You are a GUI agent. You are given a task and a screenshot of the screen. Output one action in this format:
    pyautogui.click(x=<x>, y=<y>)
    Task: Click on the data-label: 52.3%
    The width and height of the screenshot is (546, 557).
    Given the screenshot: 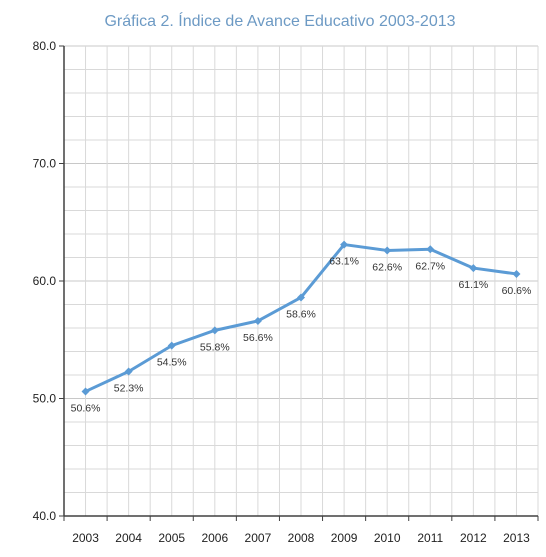 What is the action you would take?
    pyautogui.click(x=129, y=388)
    